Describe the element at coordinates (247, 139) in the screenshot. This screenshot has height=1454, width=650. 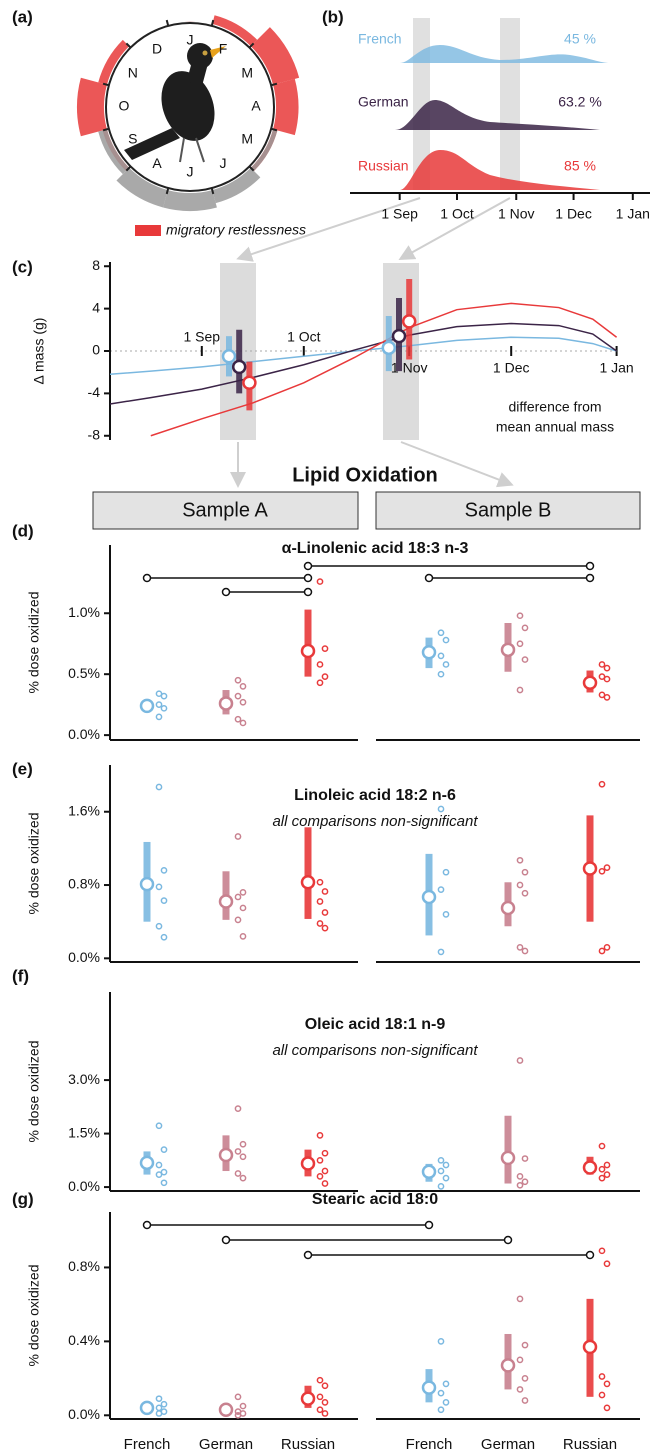
I see `month-label: M` at that location.